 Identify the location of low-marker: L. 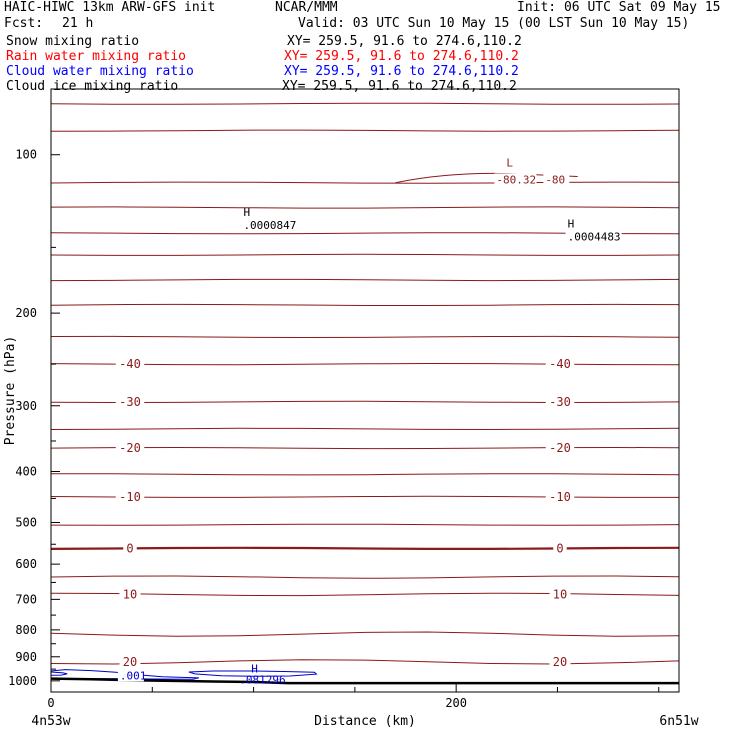
(509, 162).